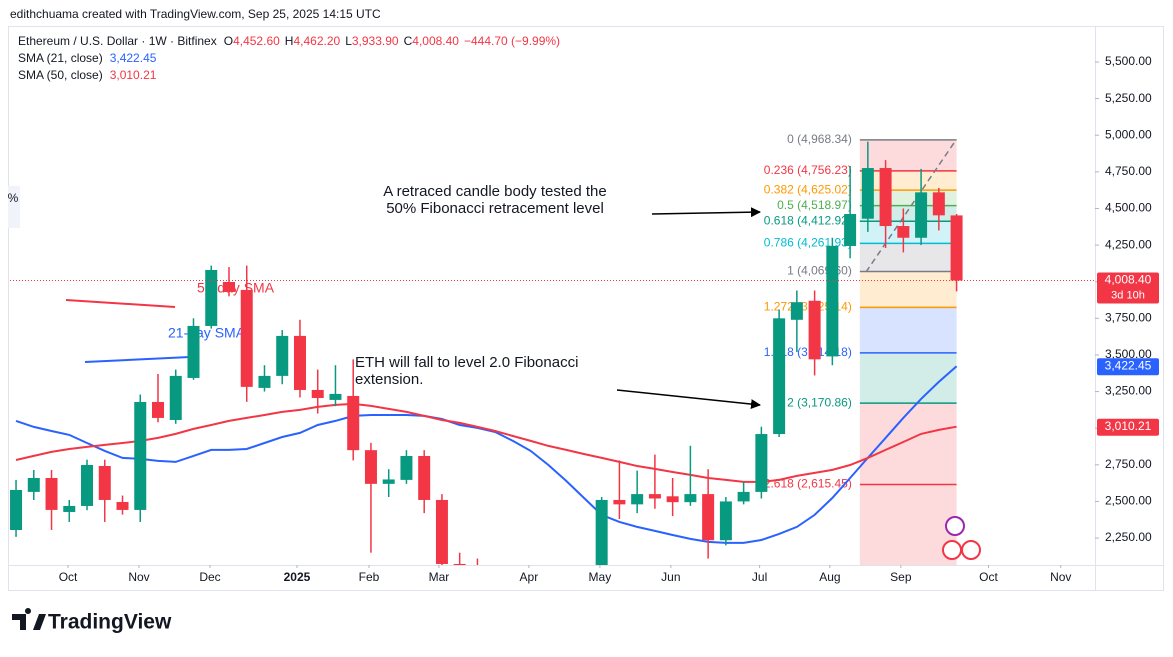  Describe the element at coordinates (1128, 426) in the screenshot. I see `price-badge-label: 3,010.21` at that location.